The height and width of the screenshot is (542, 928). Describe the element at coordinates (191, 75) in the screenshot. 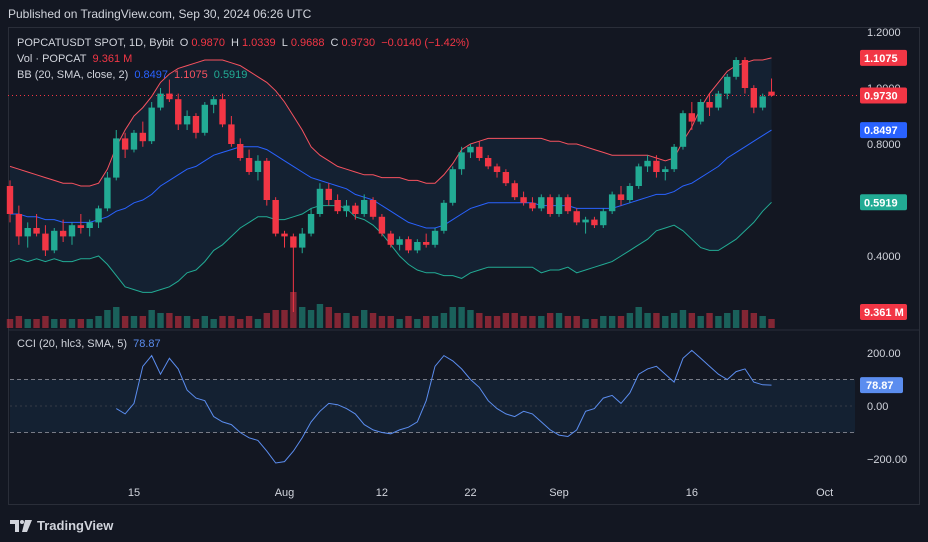

I see `bb-upper-value: 1.1075` at that location.